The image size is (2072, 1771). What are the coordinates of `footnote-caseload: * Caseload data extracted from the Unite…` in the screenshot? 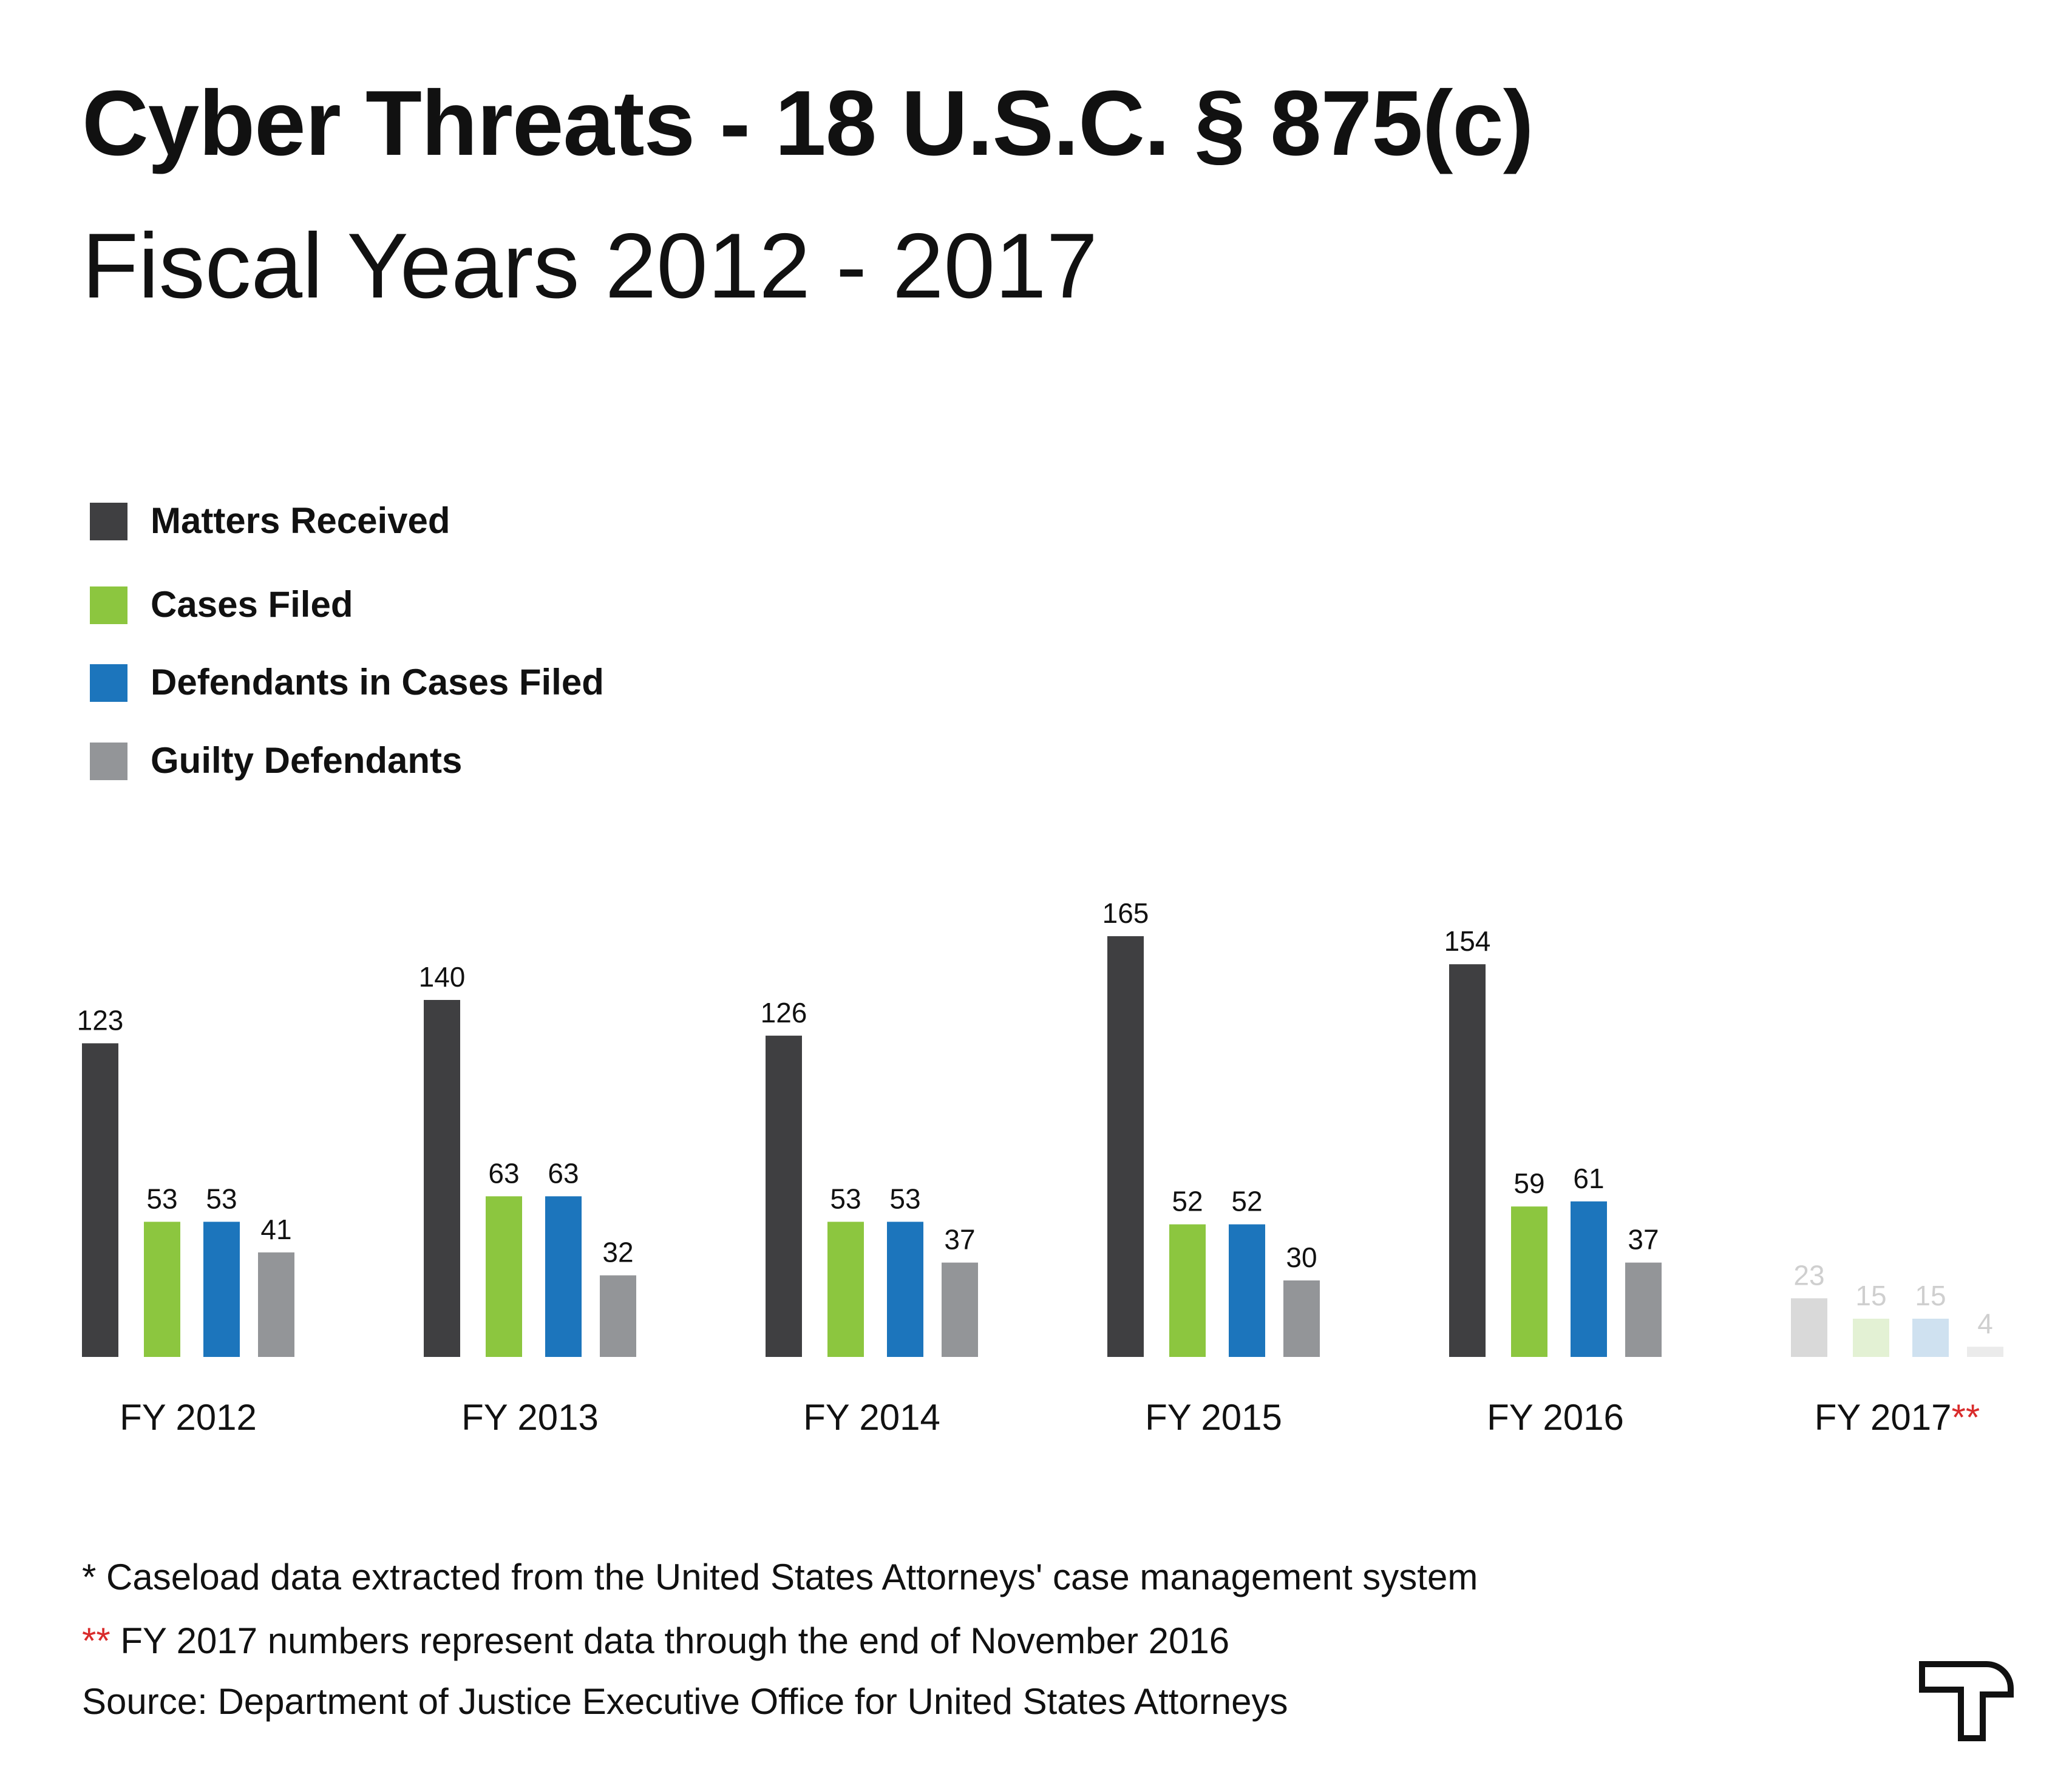 It's located at (780, 1577).